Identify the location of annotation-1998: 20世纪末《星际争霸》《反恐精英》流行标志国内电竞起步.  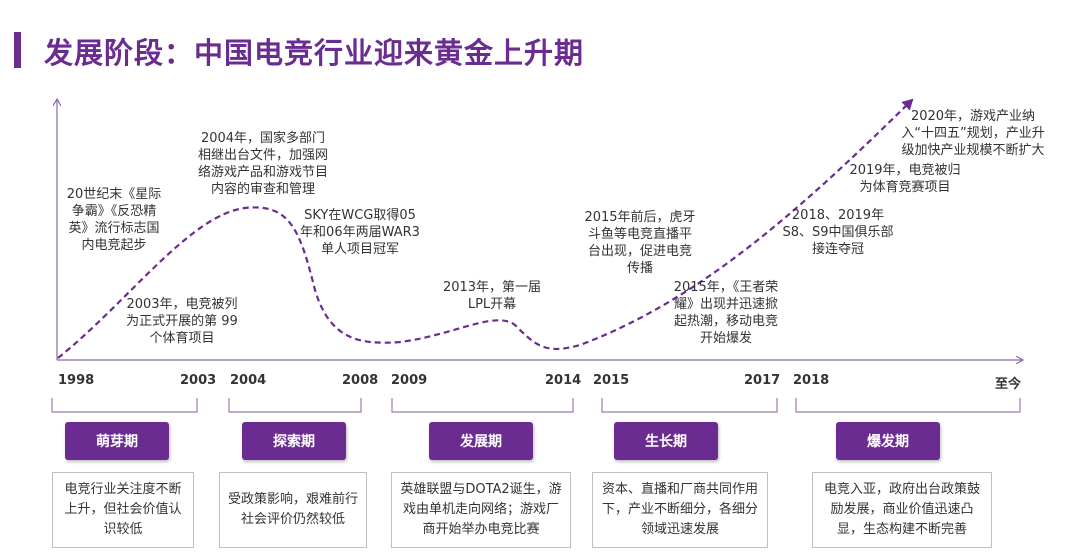
(114, 220).